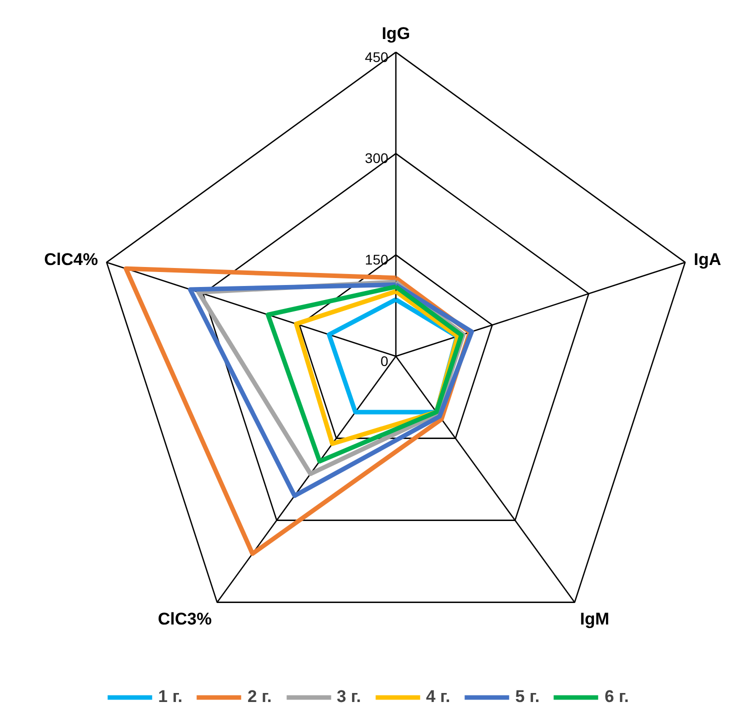 The height and width of the screenshot is (711, 736). What do you see at coordinates (376, 259) in the screenshot?
I see `y-tick-label: 150` at bounding box center [376, 259].